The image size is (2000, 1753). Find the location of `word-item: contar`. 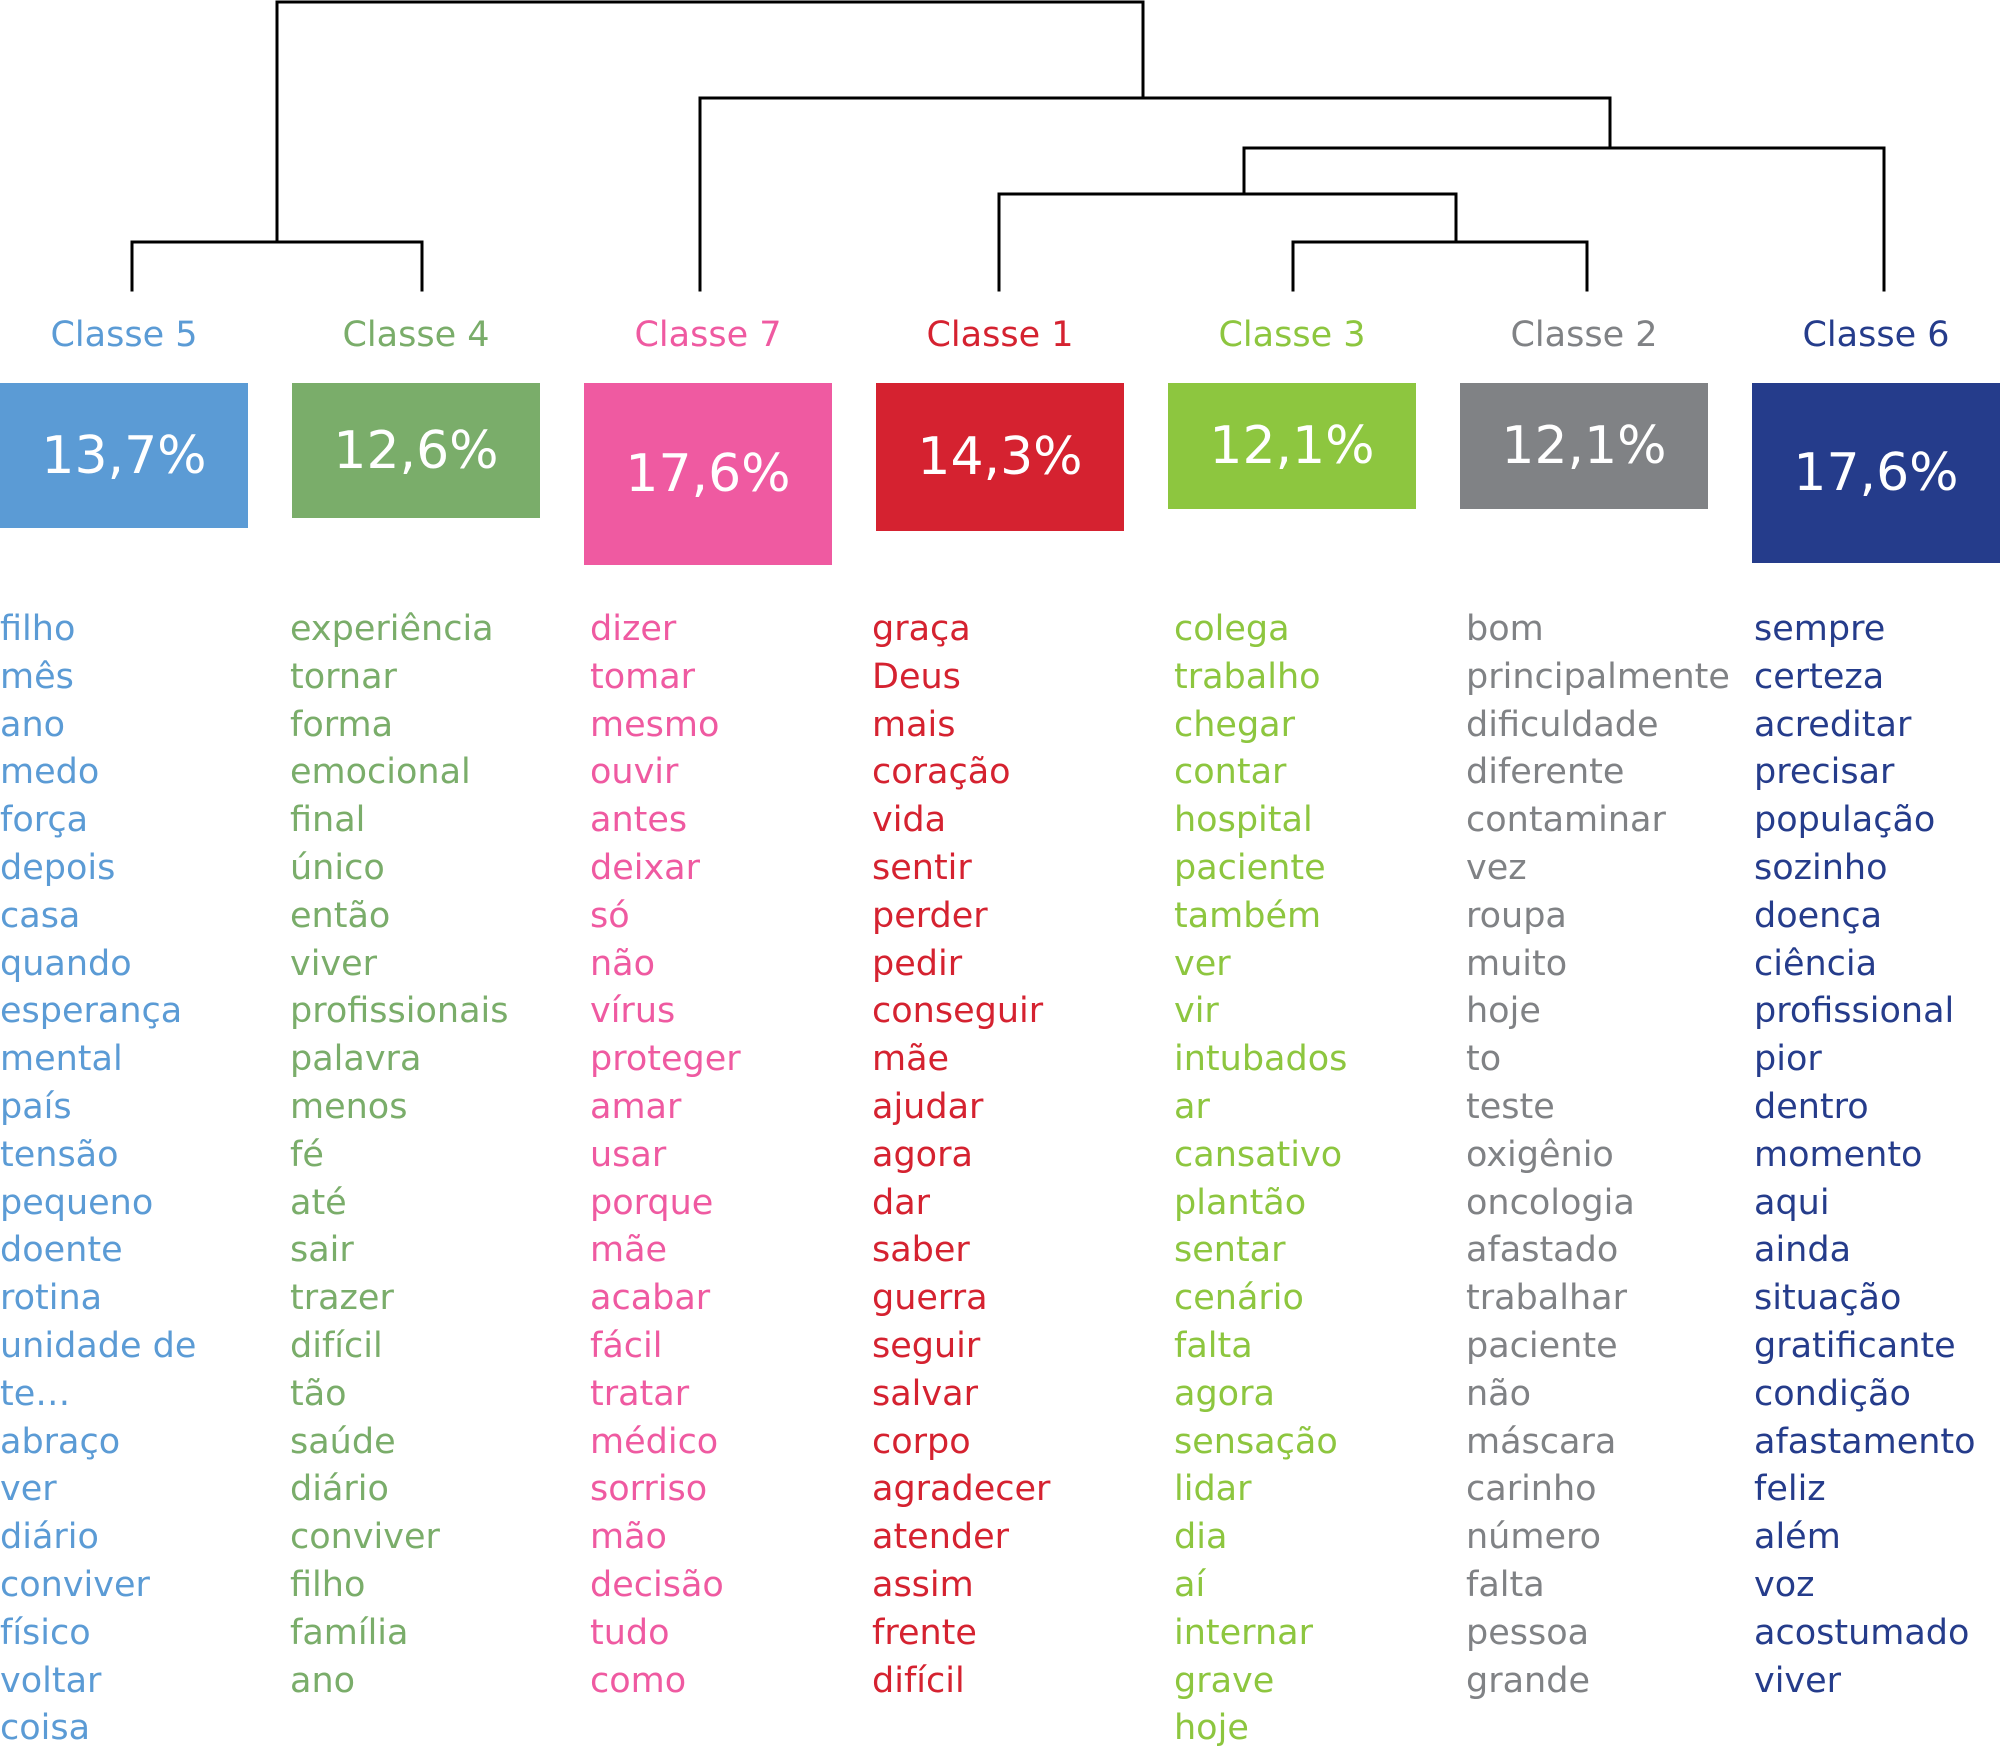

word-item: contar is located at coordinates (1230, 772).